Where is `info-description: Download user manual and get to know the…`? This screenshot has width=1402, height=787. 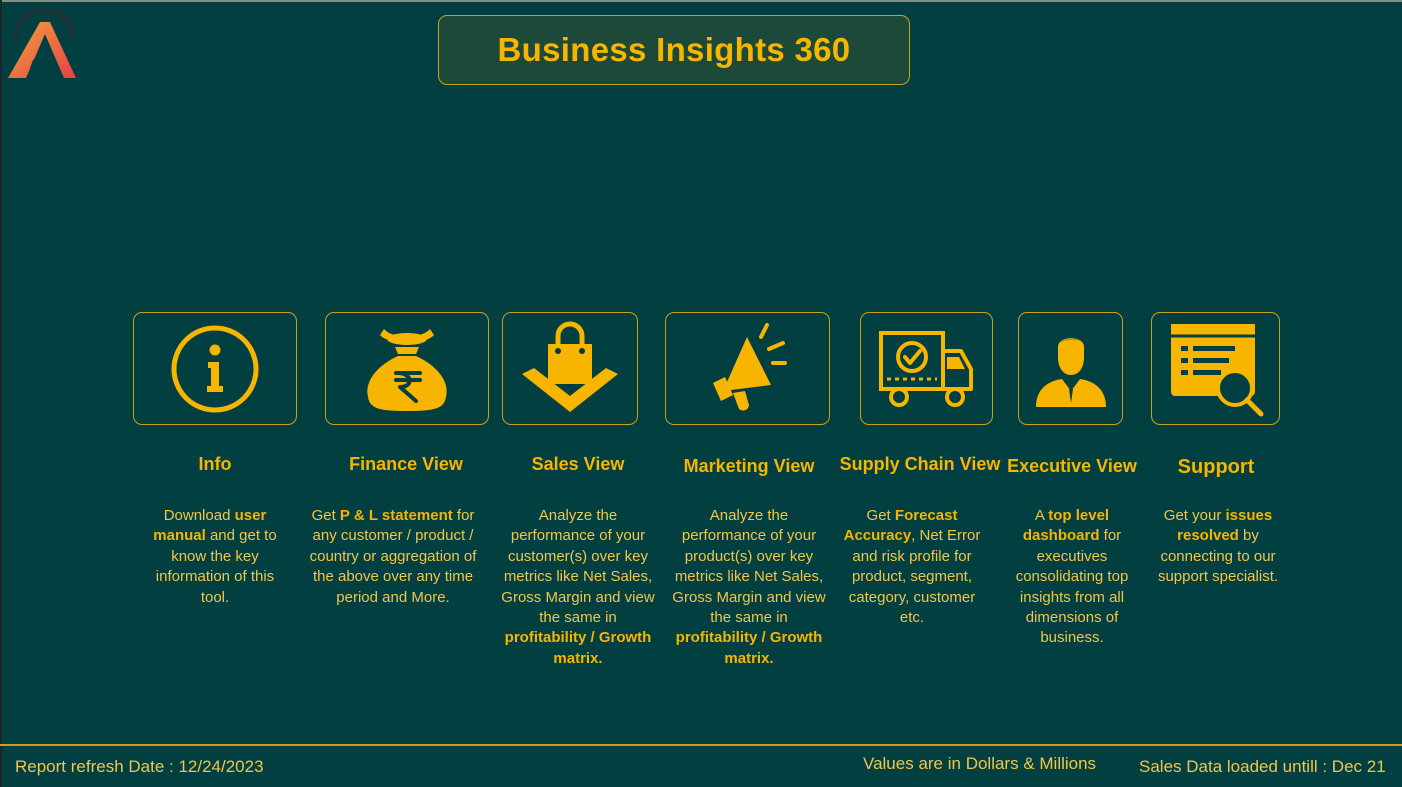
info-description: Download user manual and get to know the… is located at coordinates (215, 556).